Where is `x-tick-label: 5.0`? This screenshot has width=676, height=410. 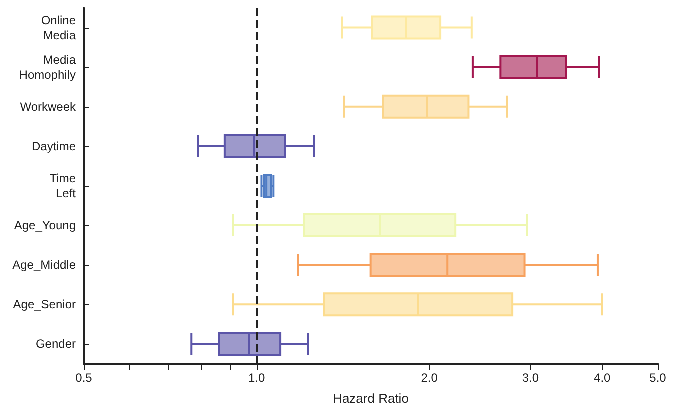 x-tick-label: 5.0 is located at coordinates (658, 378).